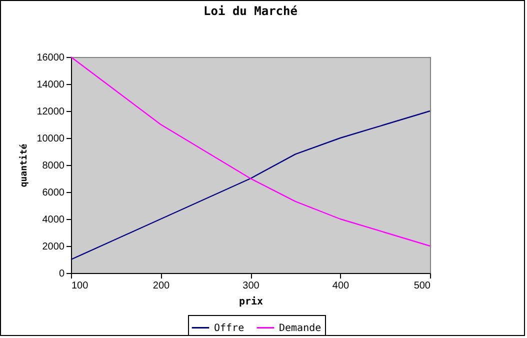 The height and width of the screenshot is (338, 527). Describe the element at coordinates (251, 302) in the screenshot. I see `x-axis-title: prix` at that location.